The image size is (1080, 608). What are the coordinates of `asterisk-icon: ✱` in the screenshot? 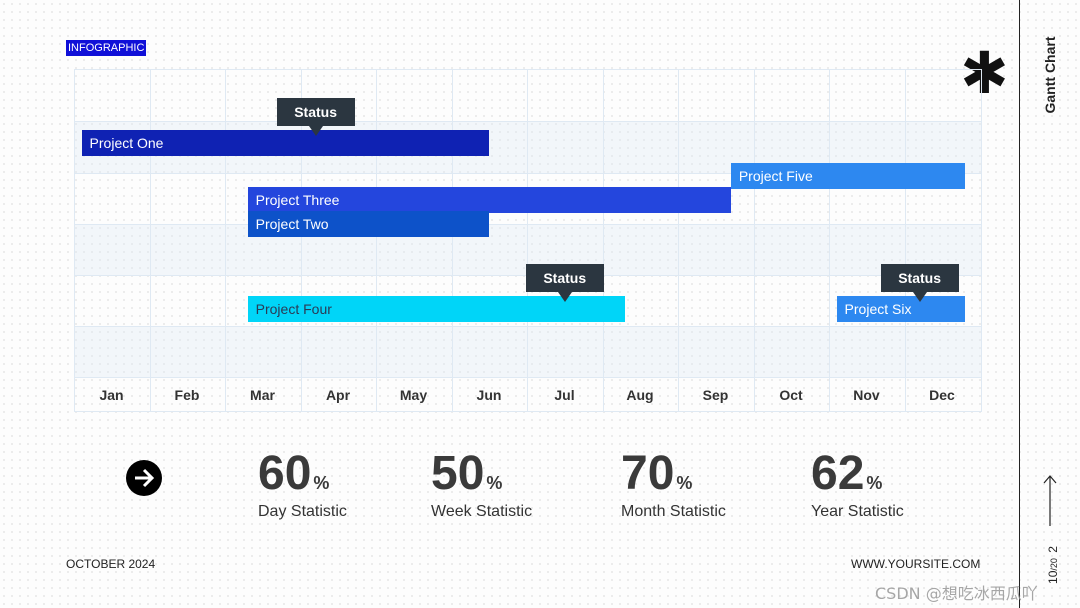 It's located at (984, 73).